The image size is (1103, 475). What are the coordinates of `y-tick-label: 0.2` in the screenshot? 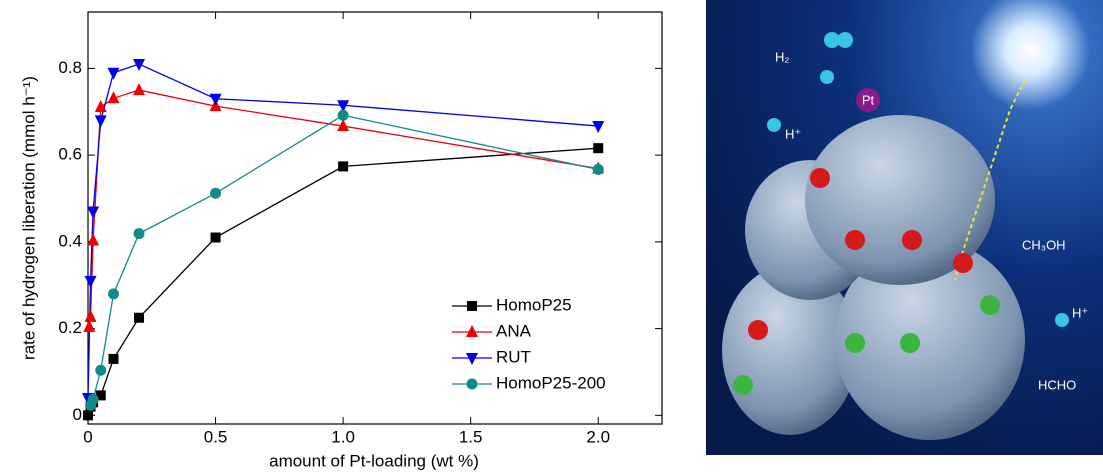 It's located at (70, 327).